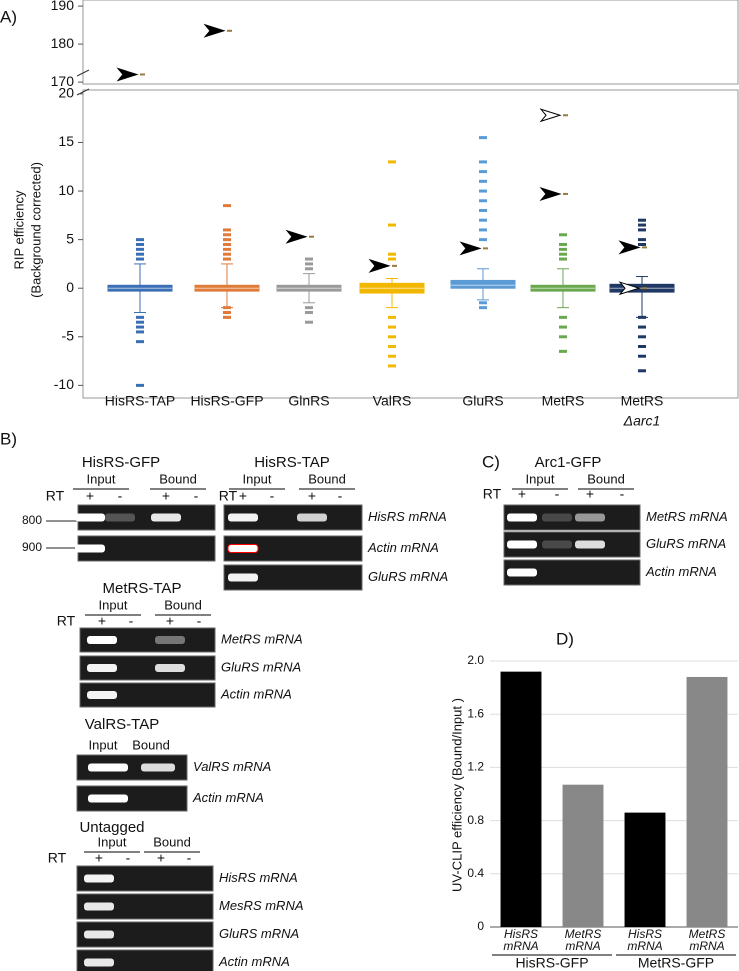 The image size is (739, 971). I want to click on gel-lane-image, so click(147, 668).